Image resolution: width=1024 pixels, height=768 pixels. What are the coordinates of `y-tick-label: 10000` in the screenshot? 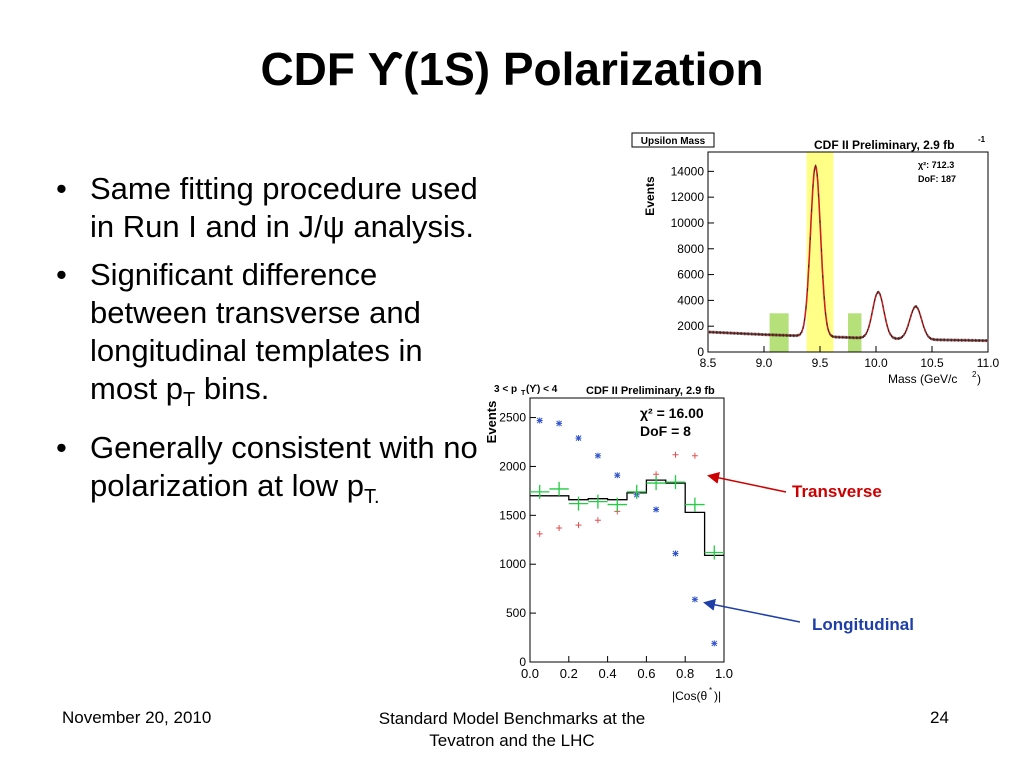 It's located at (688, 223).